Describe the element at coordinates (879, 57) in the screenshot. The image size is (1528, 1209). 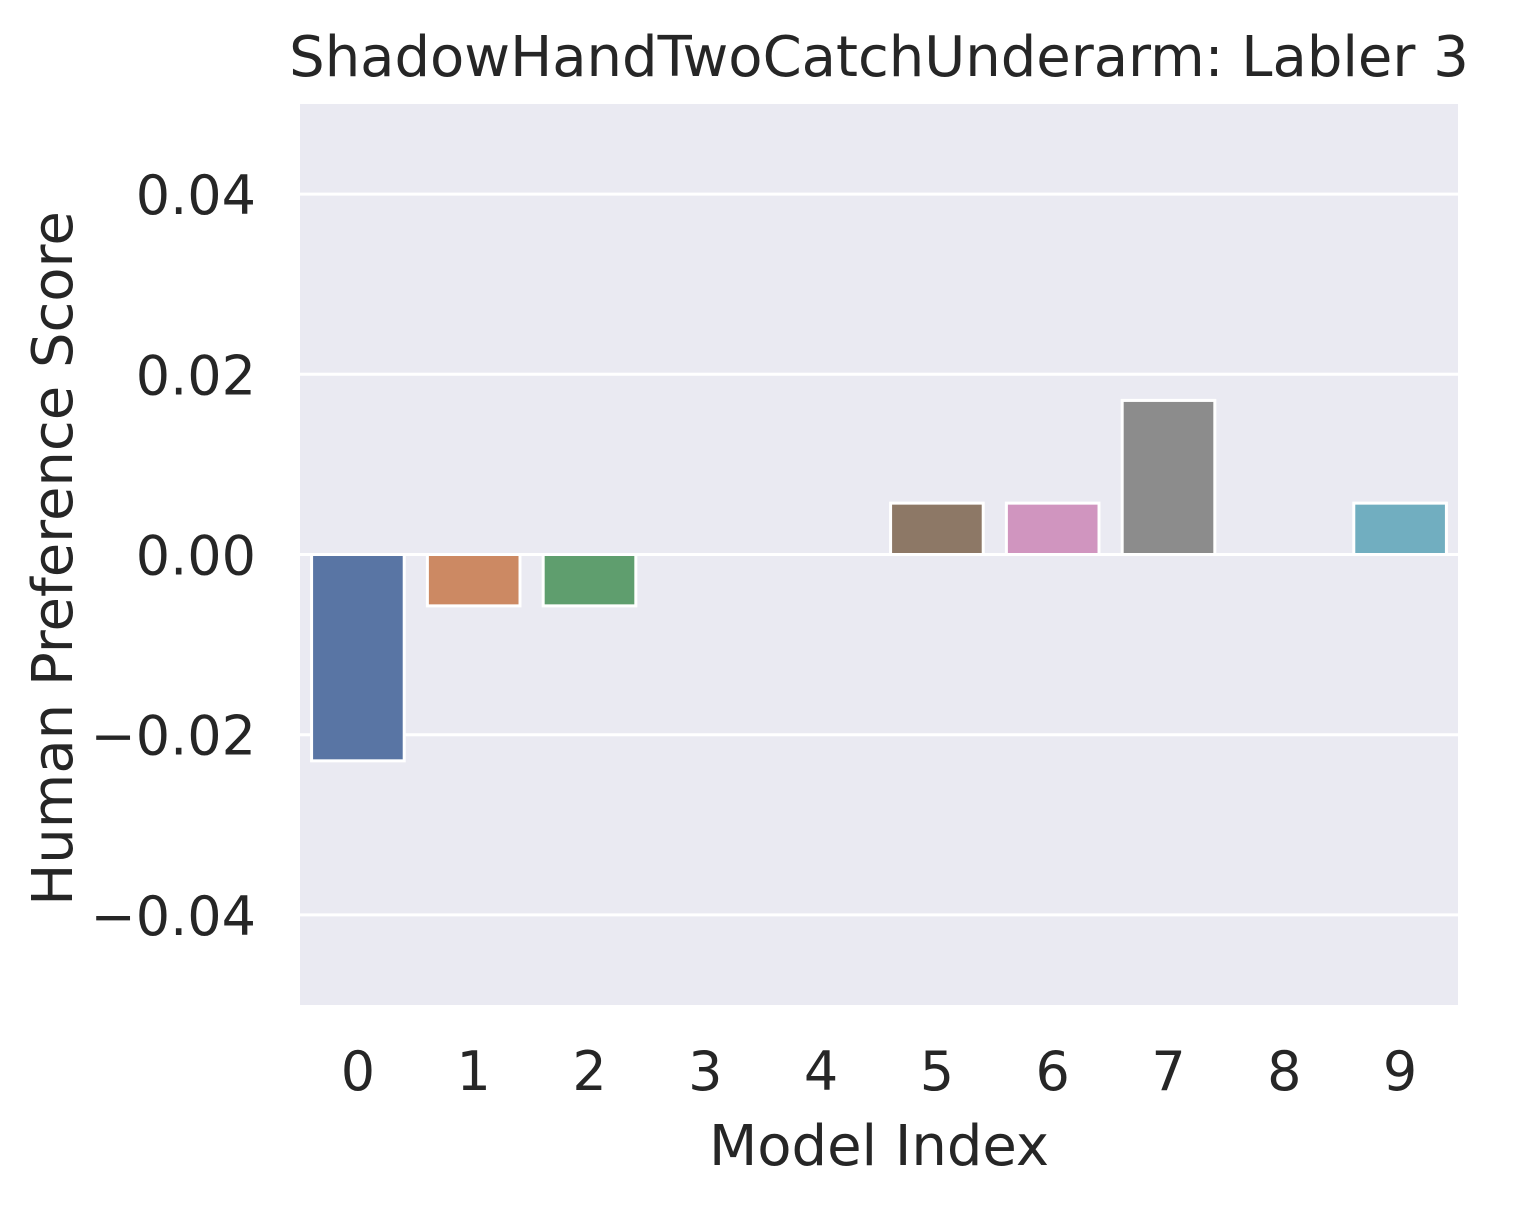
I see `chart-title: ShadowHandTwoCatchUnderarm: Labler 3` at that location.